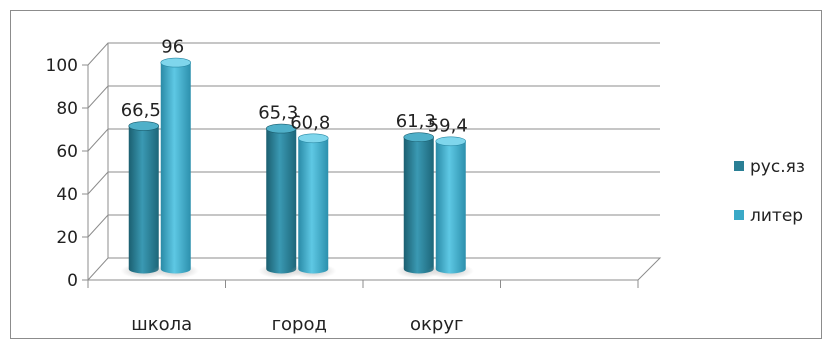 Image resolution: width=823 pixels, height=340 pixels. What do you see at coordinates (416, 121) in the screenshot?
I see `data-label: 61,3` at bounding box center [416, 121].